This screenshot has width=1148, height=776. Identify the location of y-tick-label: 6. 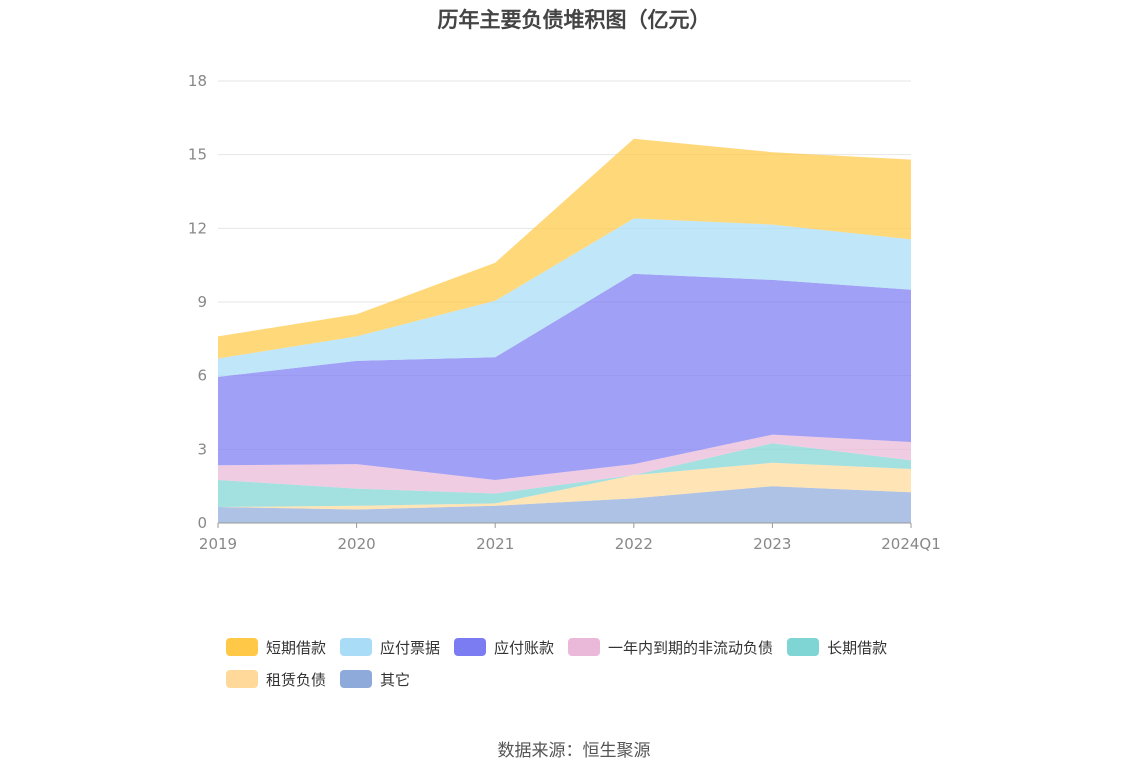
(202, 376).